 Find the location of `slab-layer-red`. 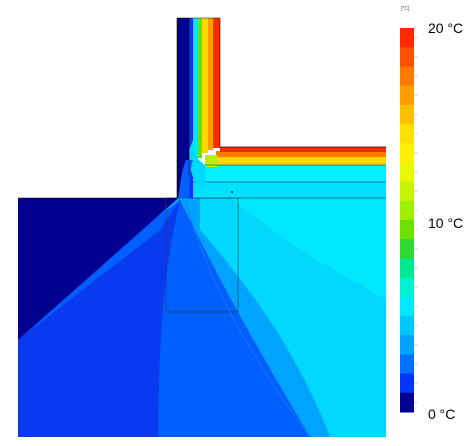

slab-layer-red is located at coordinates (303, 149).